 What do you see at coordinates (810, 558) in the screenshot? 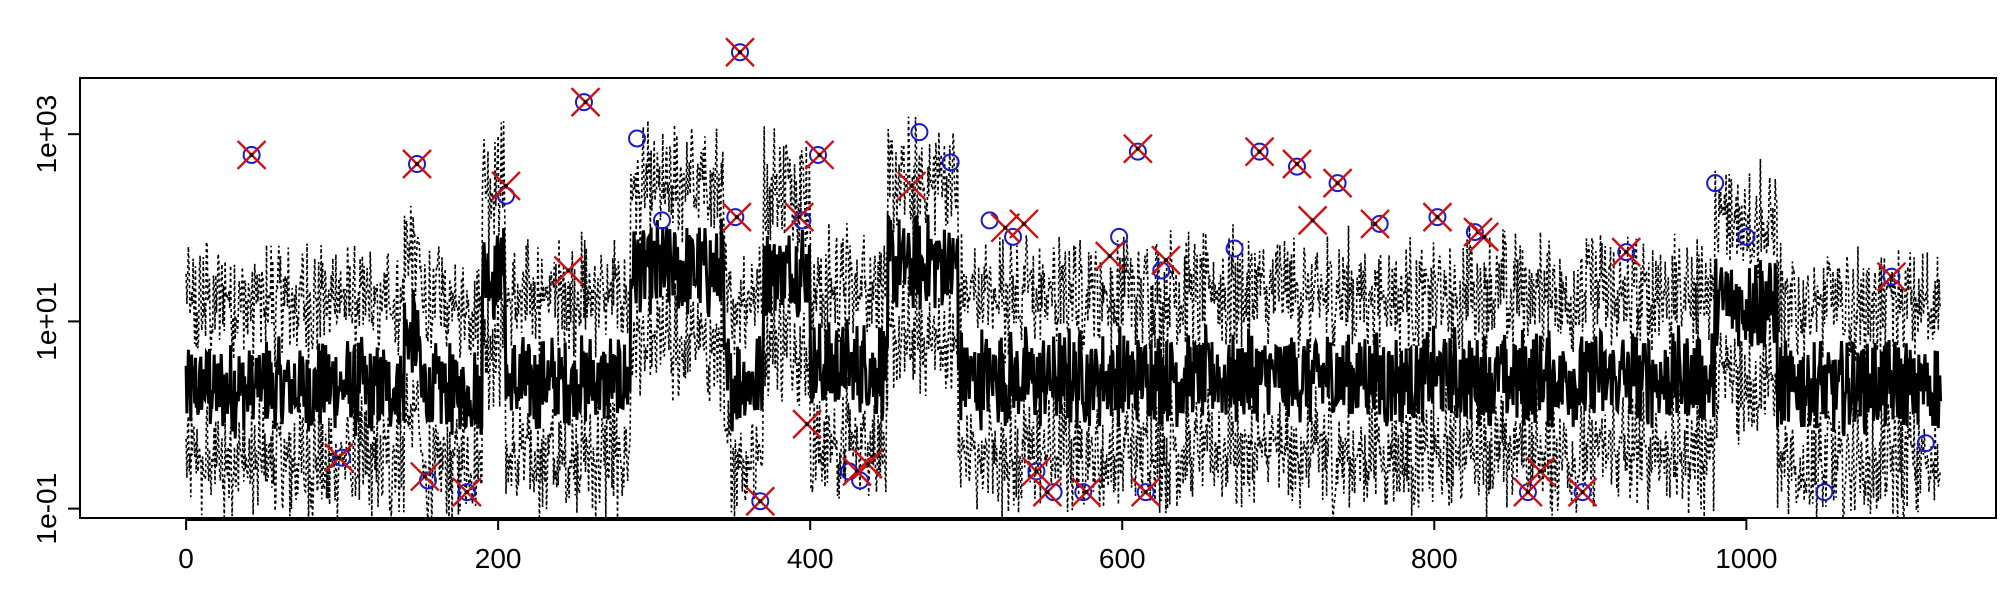
I see `x-tick-label: 400` at bounding box center [810, 558].